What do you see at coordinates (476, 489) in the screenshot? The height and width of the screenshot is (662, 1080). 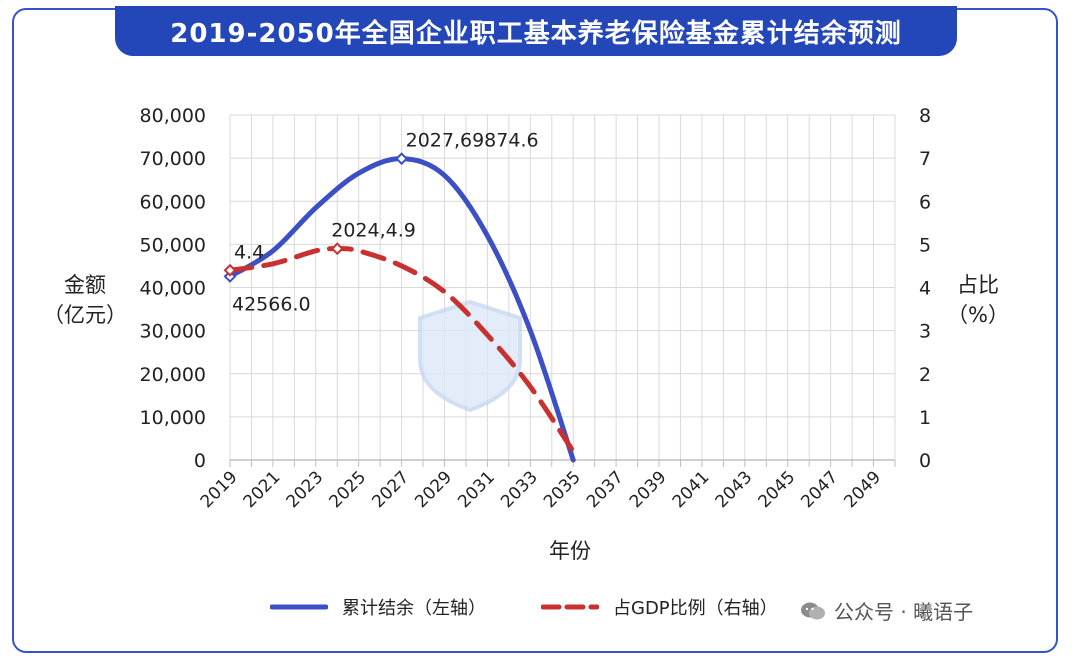 I see `x-tick-label: 2031` at bounding box center [476, 489].